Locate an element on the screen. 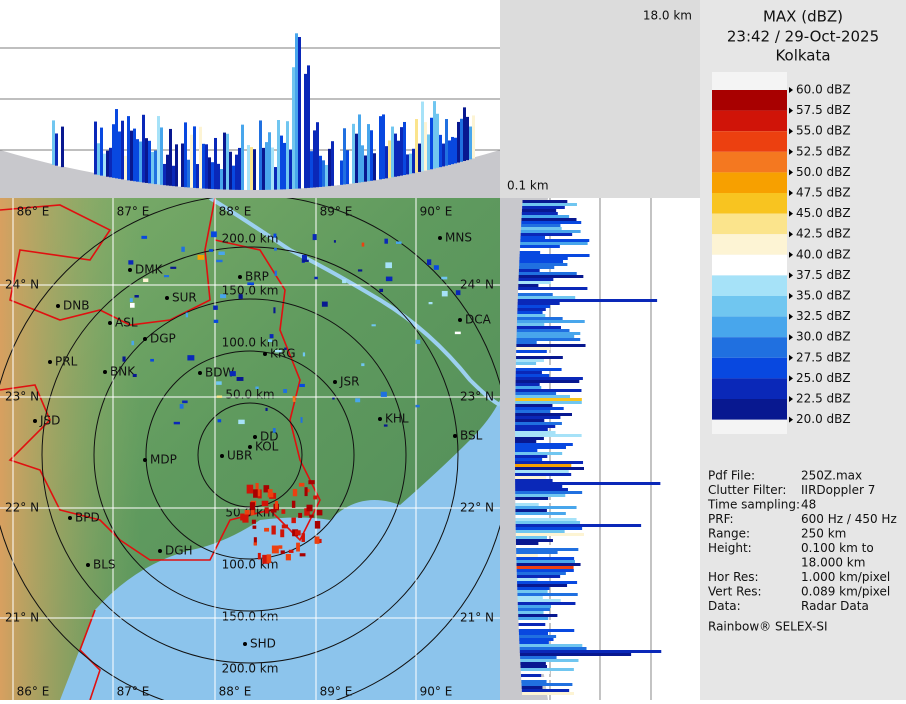 The image size is (906, 704). city-label: ASL is located at coordinates (126, 323).